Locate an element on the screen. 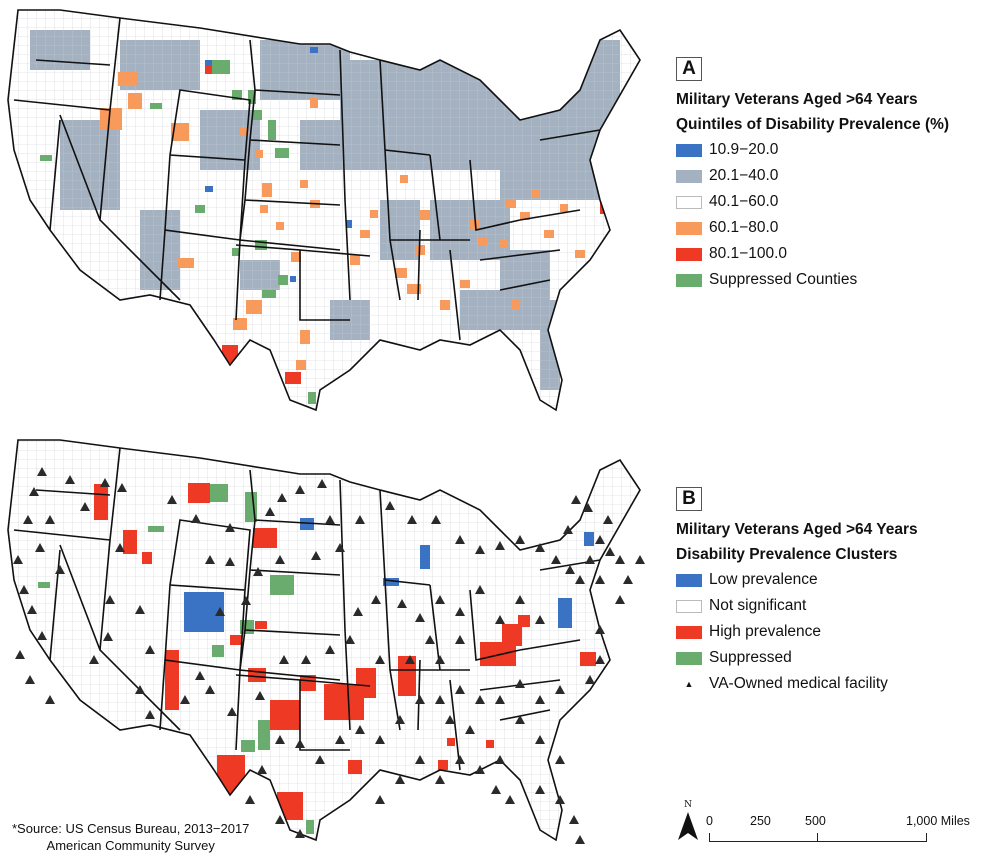 Image resolution: width=1000 pixels, height=866 pixels. legend-b-item: High prevalence is located at coordinates (838, 632).